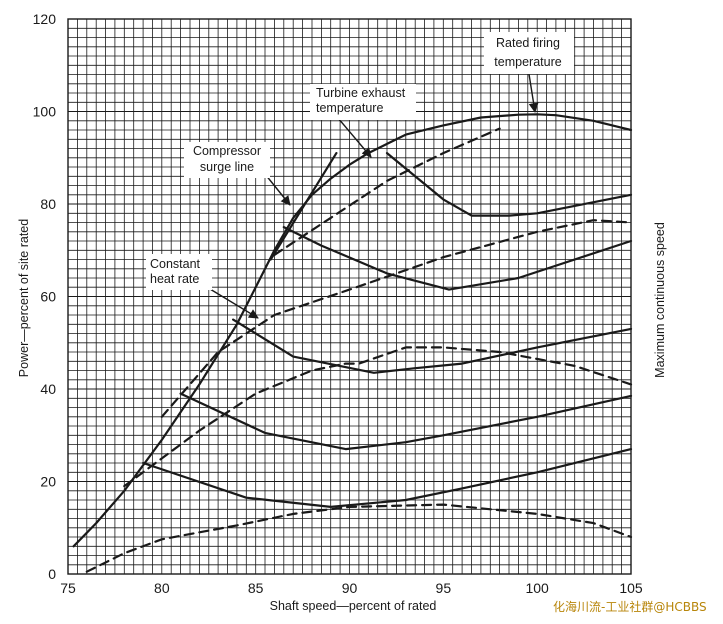 This screenshot has height=624, width=723. I want to click on y-tick-label: 120, so click(45, 19).